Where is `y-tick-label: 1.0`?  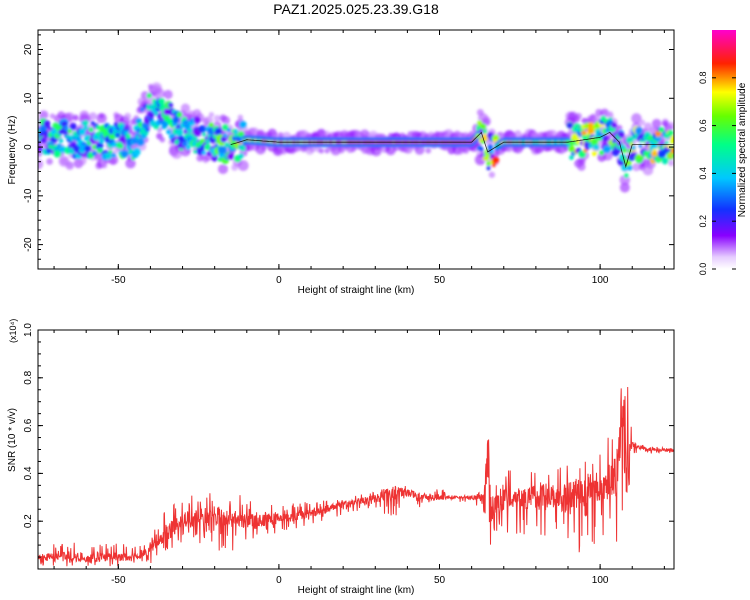
y-tick-label: 1.0 is located at coordinates (28, 330).